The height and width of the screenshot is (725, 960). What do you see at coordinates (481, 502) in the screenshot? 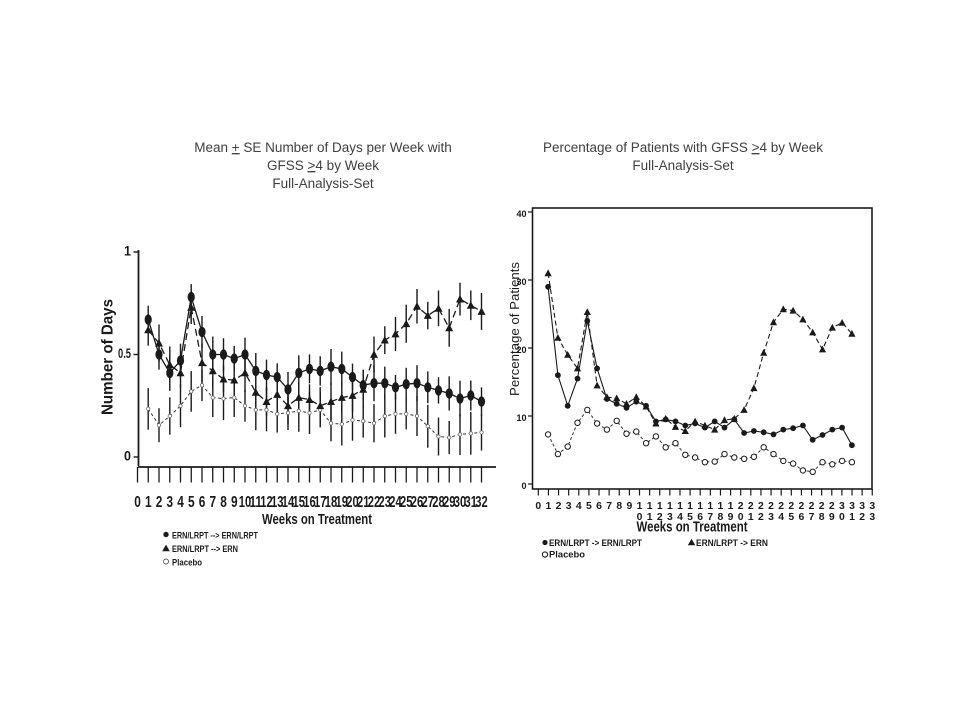
I see `svg-text: 32` at bounding box center [481, 502].